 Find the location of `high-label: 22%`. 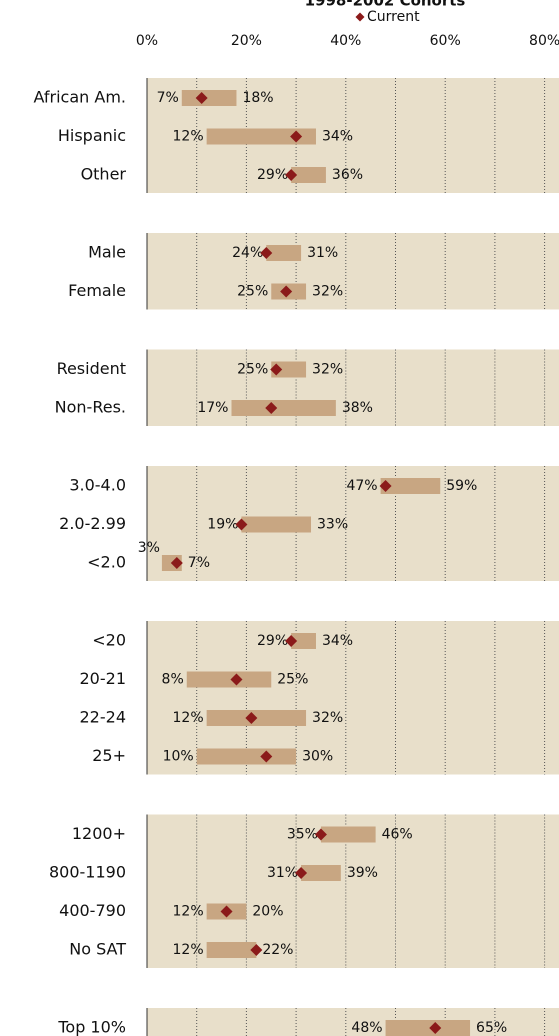

high-label: 22% is located at coordinates (277, 950).